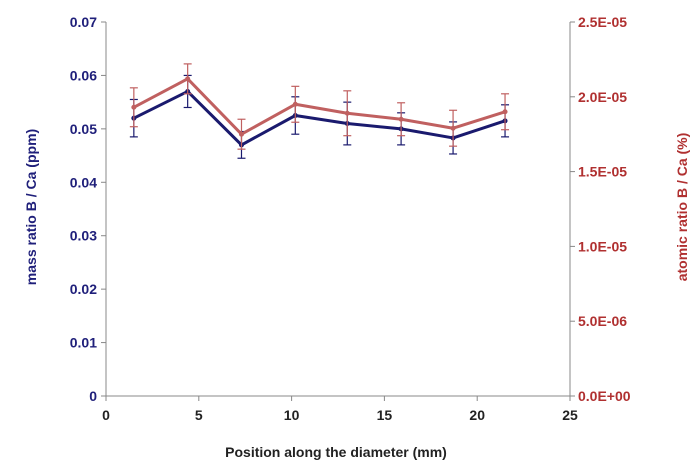 The image size is (692, 465). I want to click on y2-tick-label: 1.0E-05, so click(602, 246).